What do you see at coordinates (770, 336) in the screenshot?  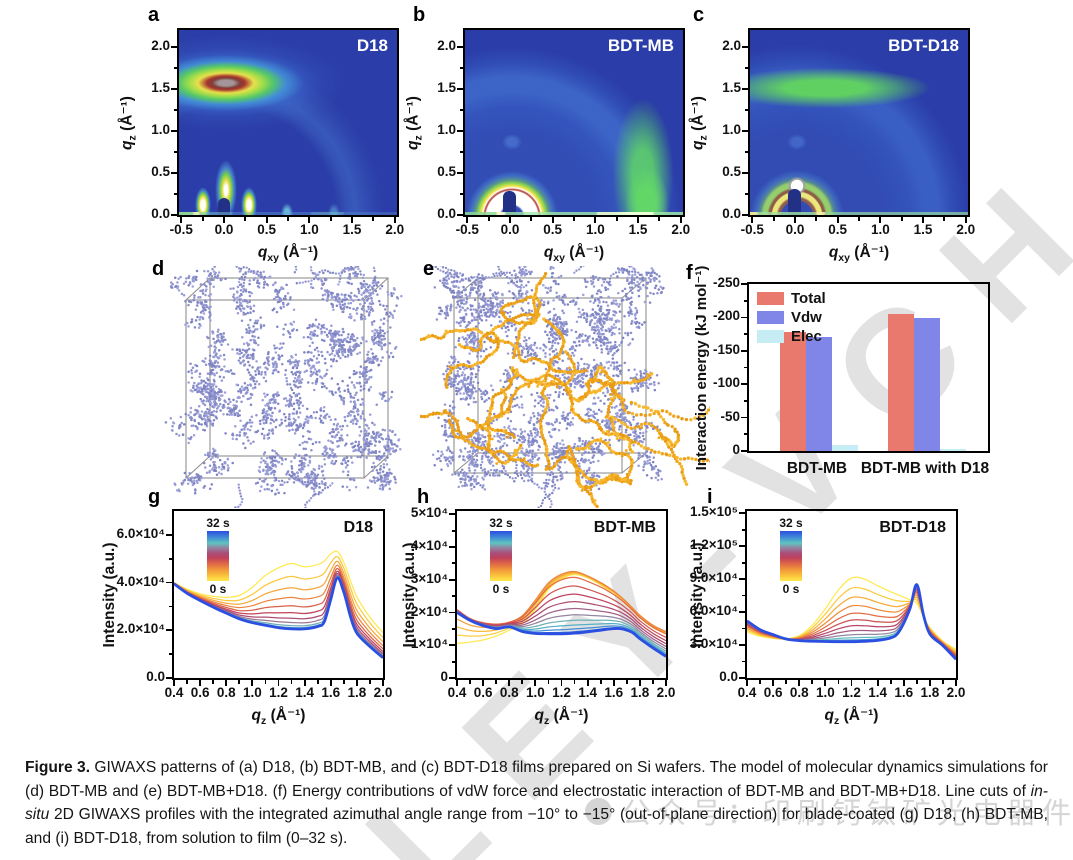 I see `legend-swatch-elec` at bounding box center [770, 336].